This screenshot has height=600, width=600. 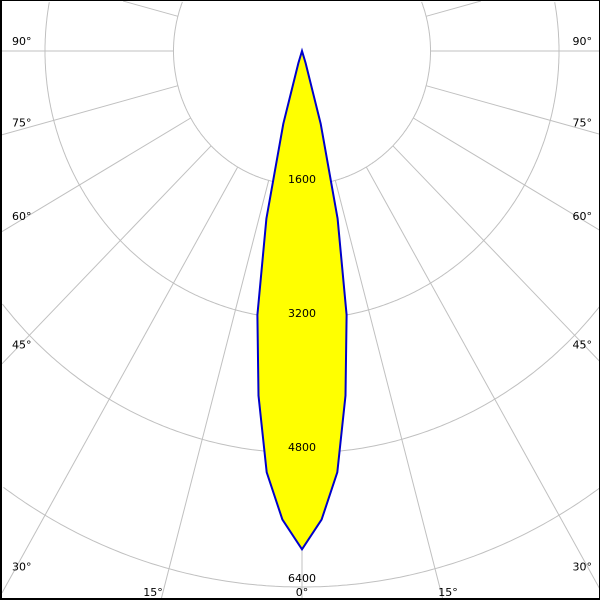 I want to click on angle-label-left: 30°, so click(x=22, y=567).